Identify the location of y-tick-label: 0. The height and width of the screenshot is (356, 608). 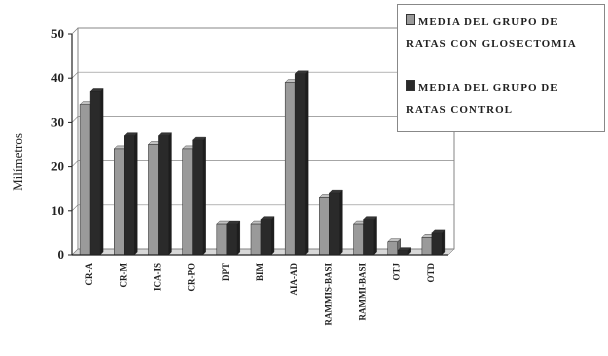
(61, 254).